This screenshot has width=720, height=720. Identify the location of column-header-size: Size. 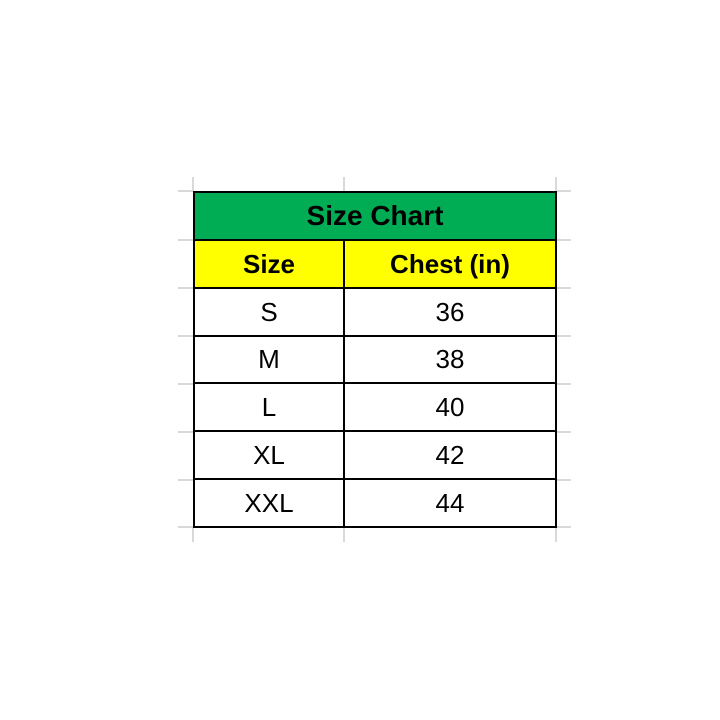
(269, 263).